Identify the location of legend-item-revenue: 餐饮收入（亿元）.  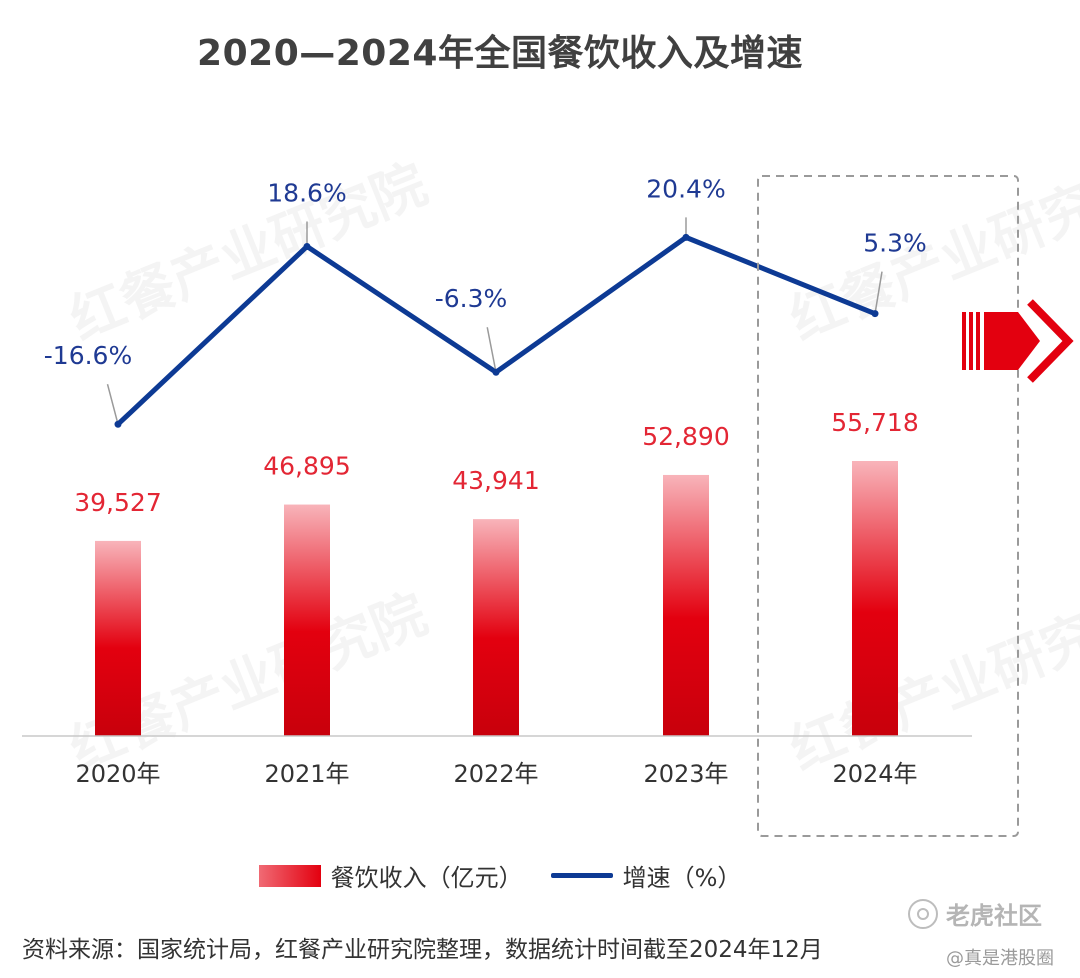
(390, 875).